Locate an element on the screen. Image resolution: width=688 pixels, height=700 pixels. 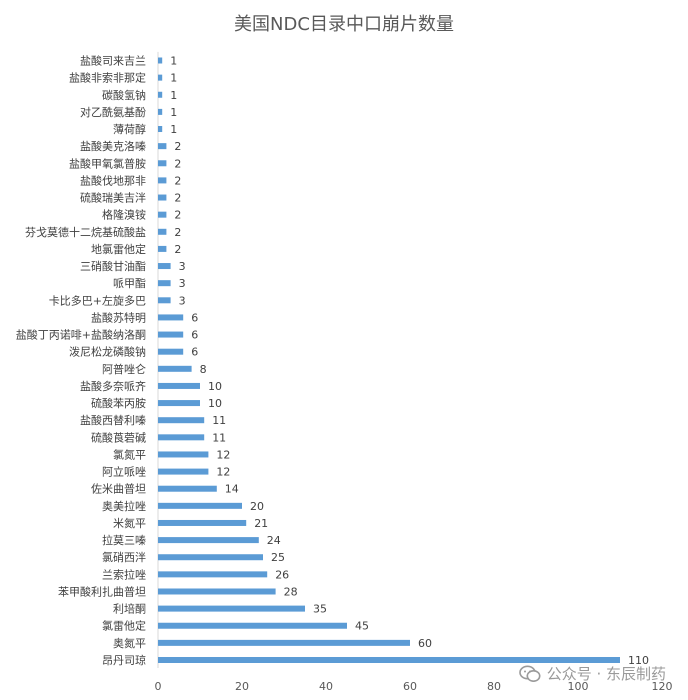
watermark: 公众号 · 东辰制药 is located at coordinates (592, 673).